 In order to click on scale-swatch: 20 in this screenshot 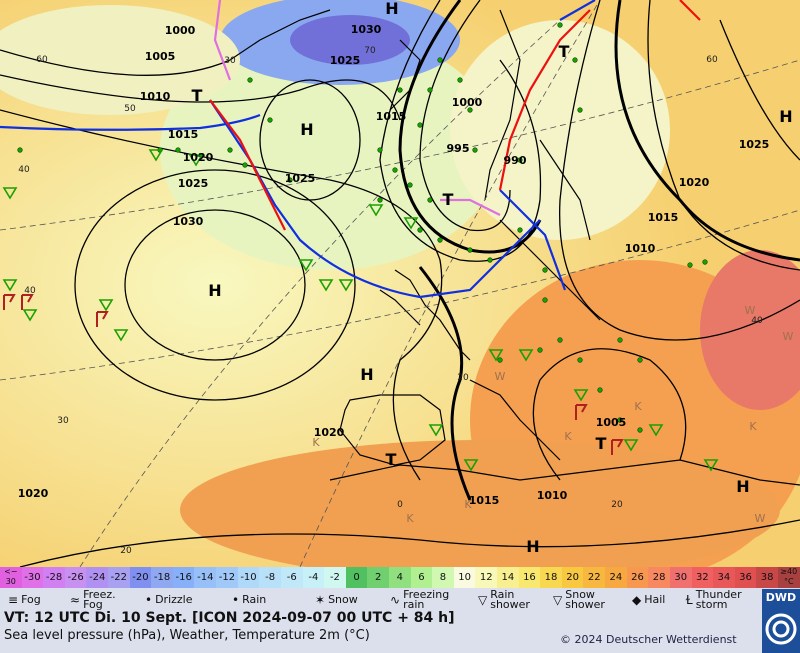, I will do `click(572, 577)`.